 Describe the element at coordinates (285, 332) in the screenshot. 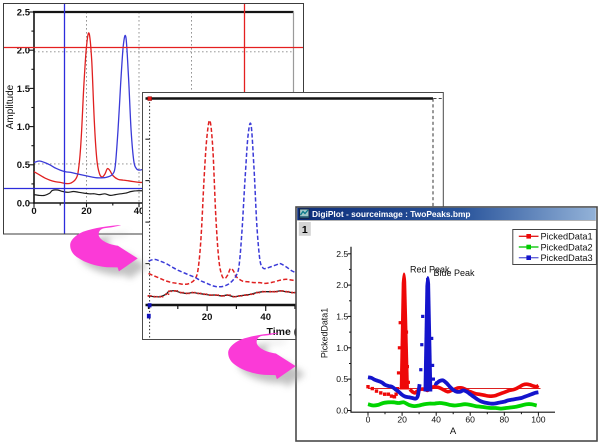

I see `svg-text: Time (s` at that location.